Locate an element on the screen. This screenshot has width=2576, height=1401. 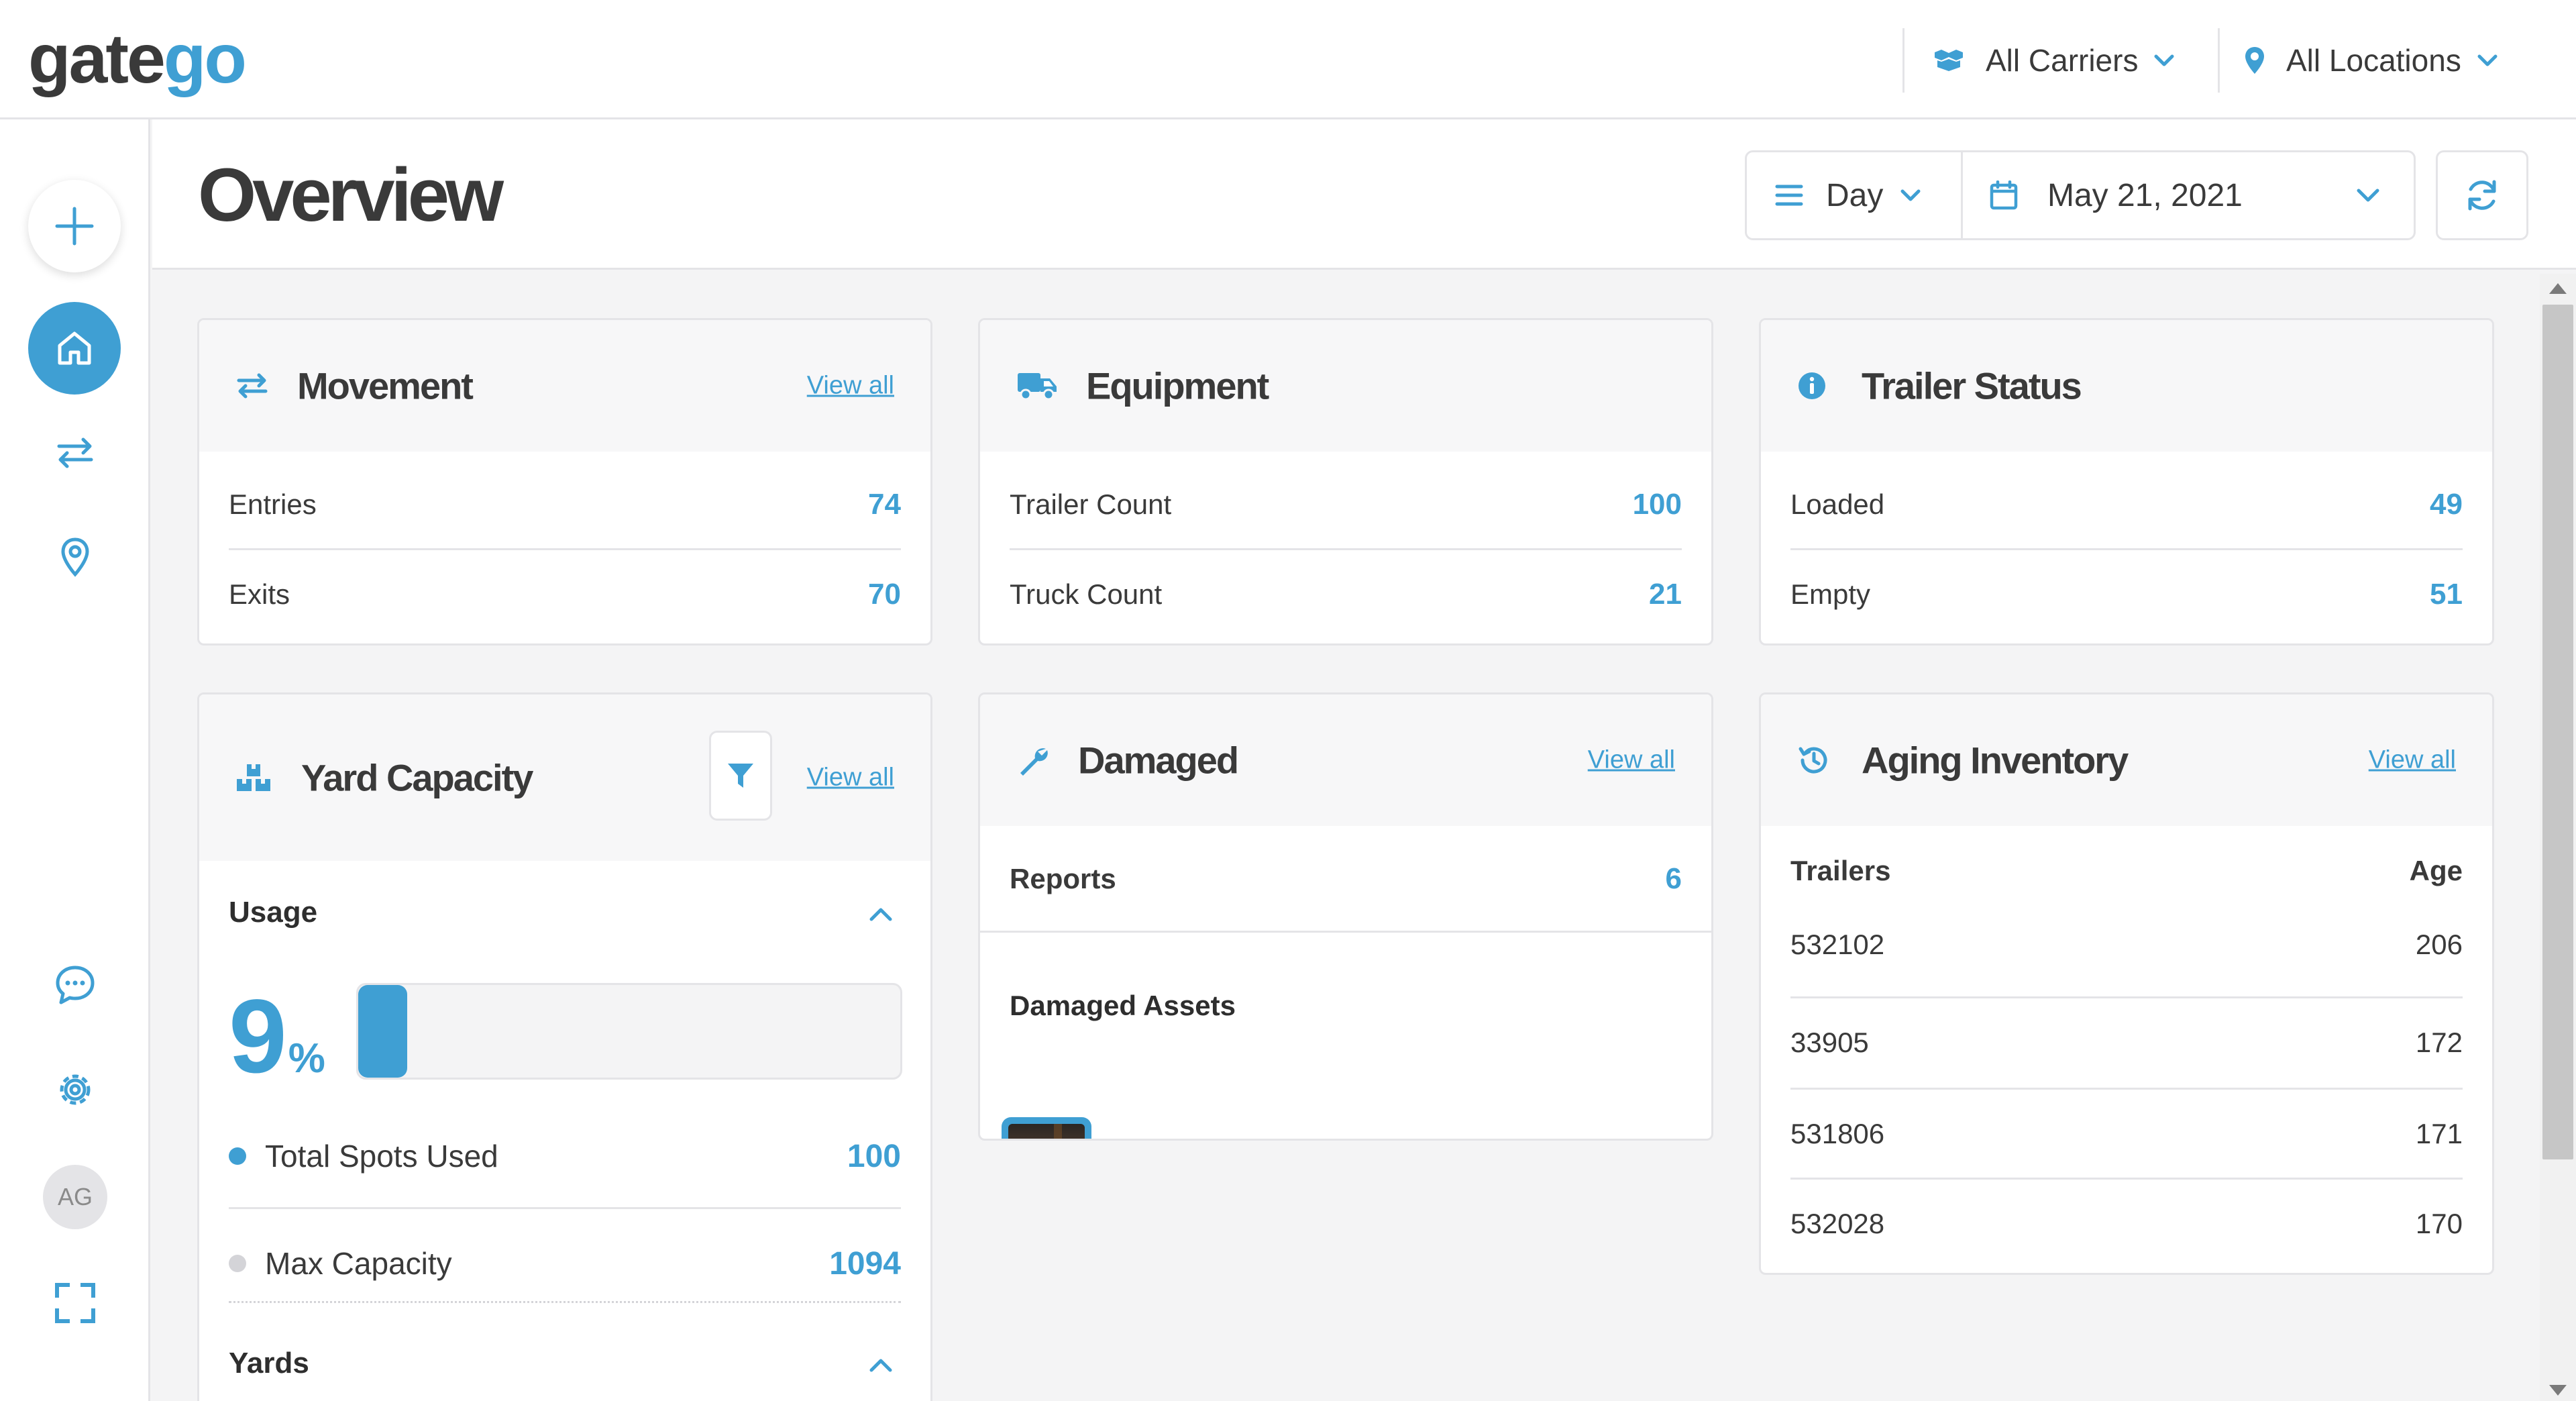
home-icon is located at coordinates (74, 348).